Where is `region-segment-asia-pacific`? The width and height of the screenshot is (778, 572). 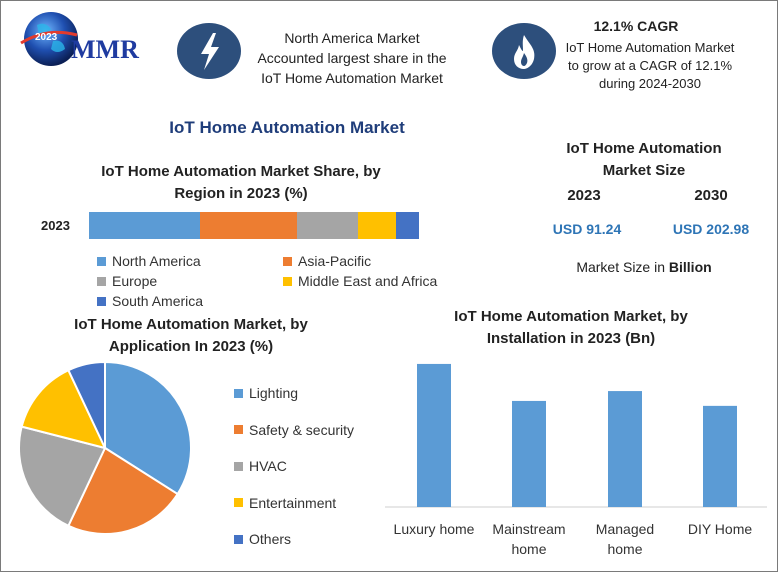 region-segment-asia-pacific is located at coordinates (248, 225).